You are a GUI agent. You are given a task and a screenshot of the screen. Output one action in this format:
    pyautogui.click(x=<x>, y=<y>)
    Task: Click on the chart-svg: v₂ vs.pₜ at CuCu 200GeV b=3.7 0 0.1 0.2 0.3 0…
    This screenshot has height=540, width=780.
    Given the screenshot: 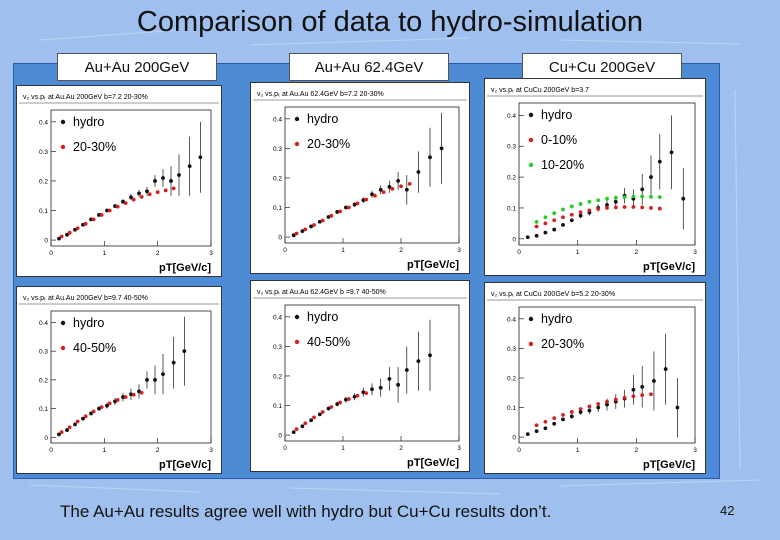 What is the action you would take?
    pyautogui.click(x=595, y=180)
    